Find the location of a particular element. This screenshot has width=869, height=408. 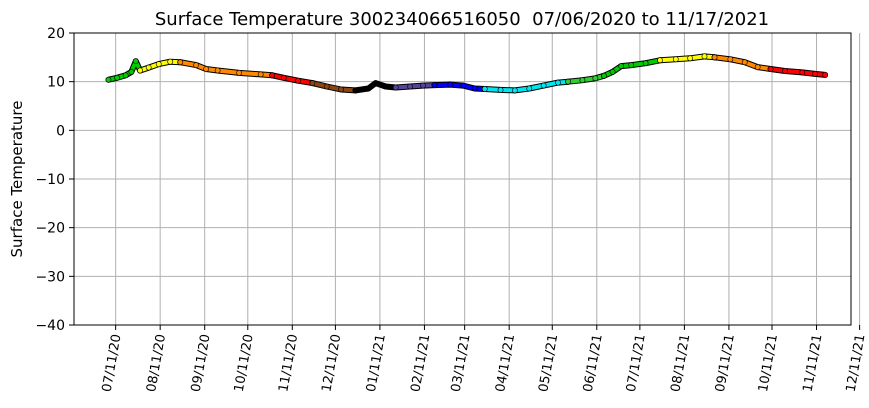

x-tick-label: 08/11/20 is located at coordinates (156, 363).